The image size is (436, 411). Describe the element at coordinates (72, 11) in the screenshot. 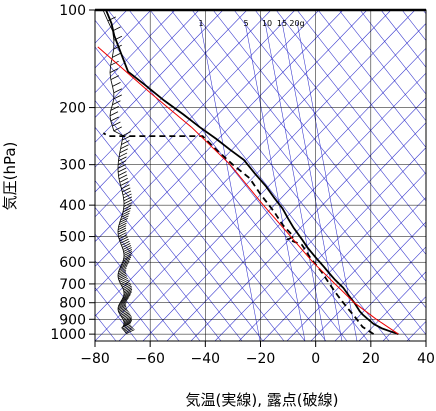

I see `y-tick-label: 100` at that location.